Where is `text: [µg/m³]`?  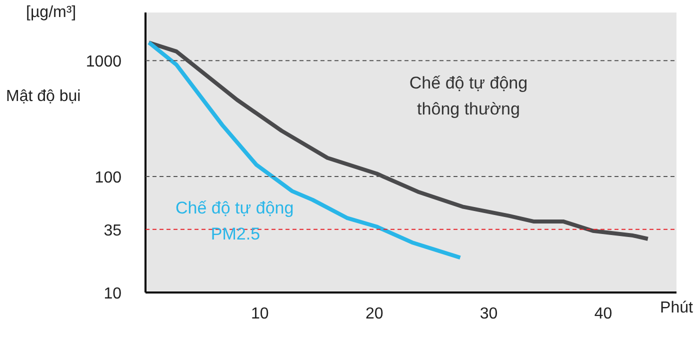 text: [µg/m³] is located at coordinates (51, 13).